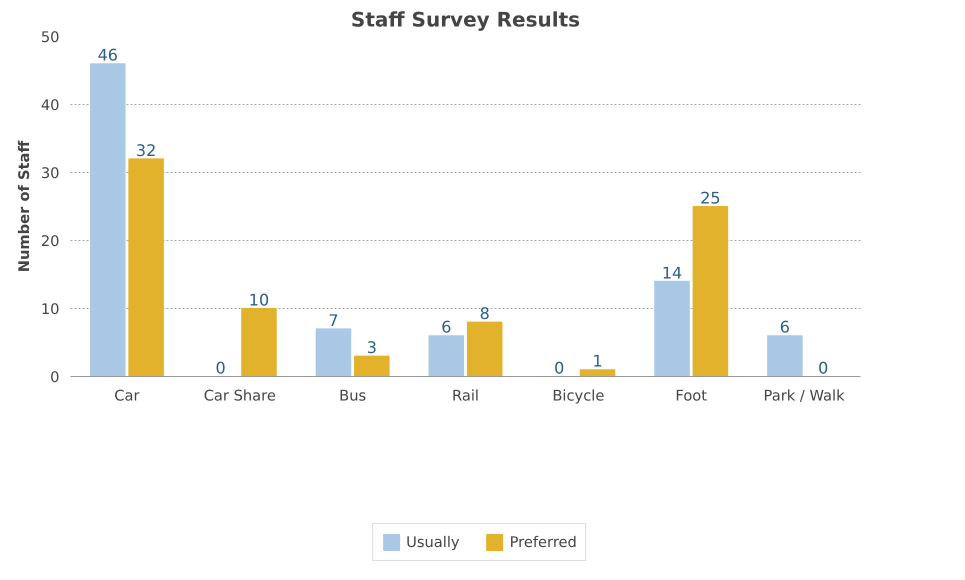 The width and height of the screenshot is (965, 580). I want to click on data-label: 1, so click(597, 361).